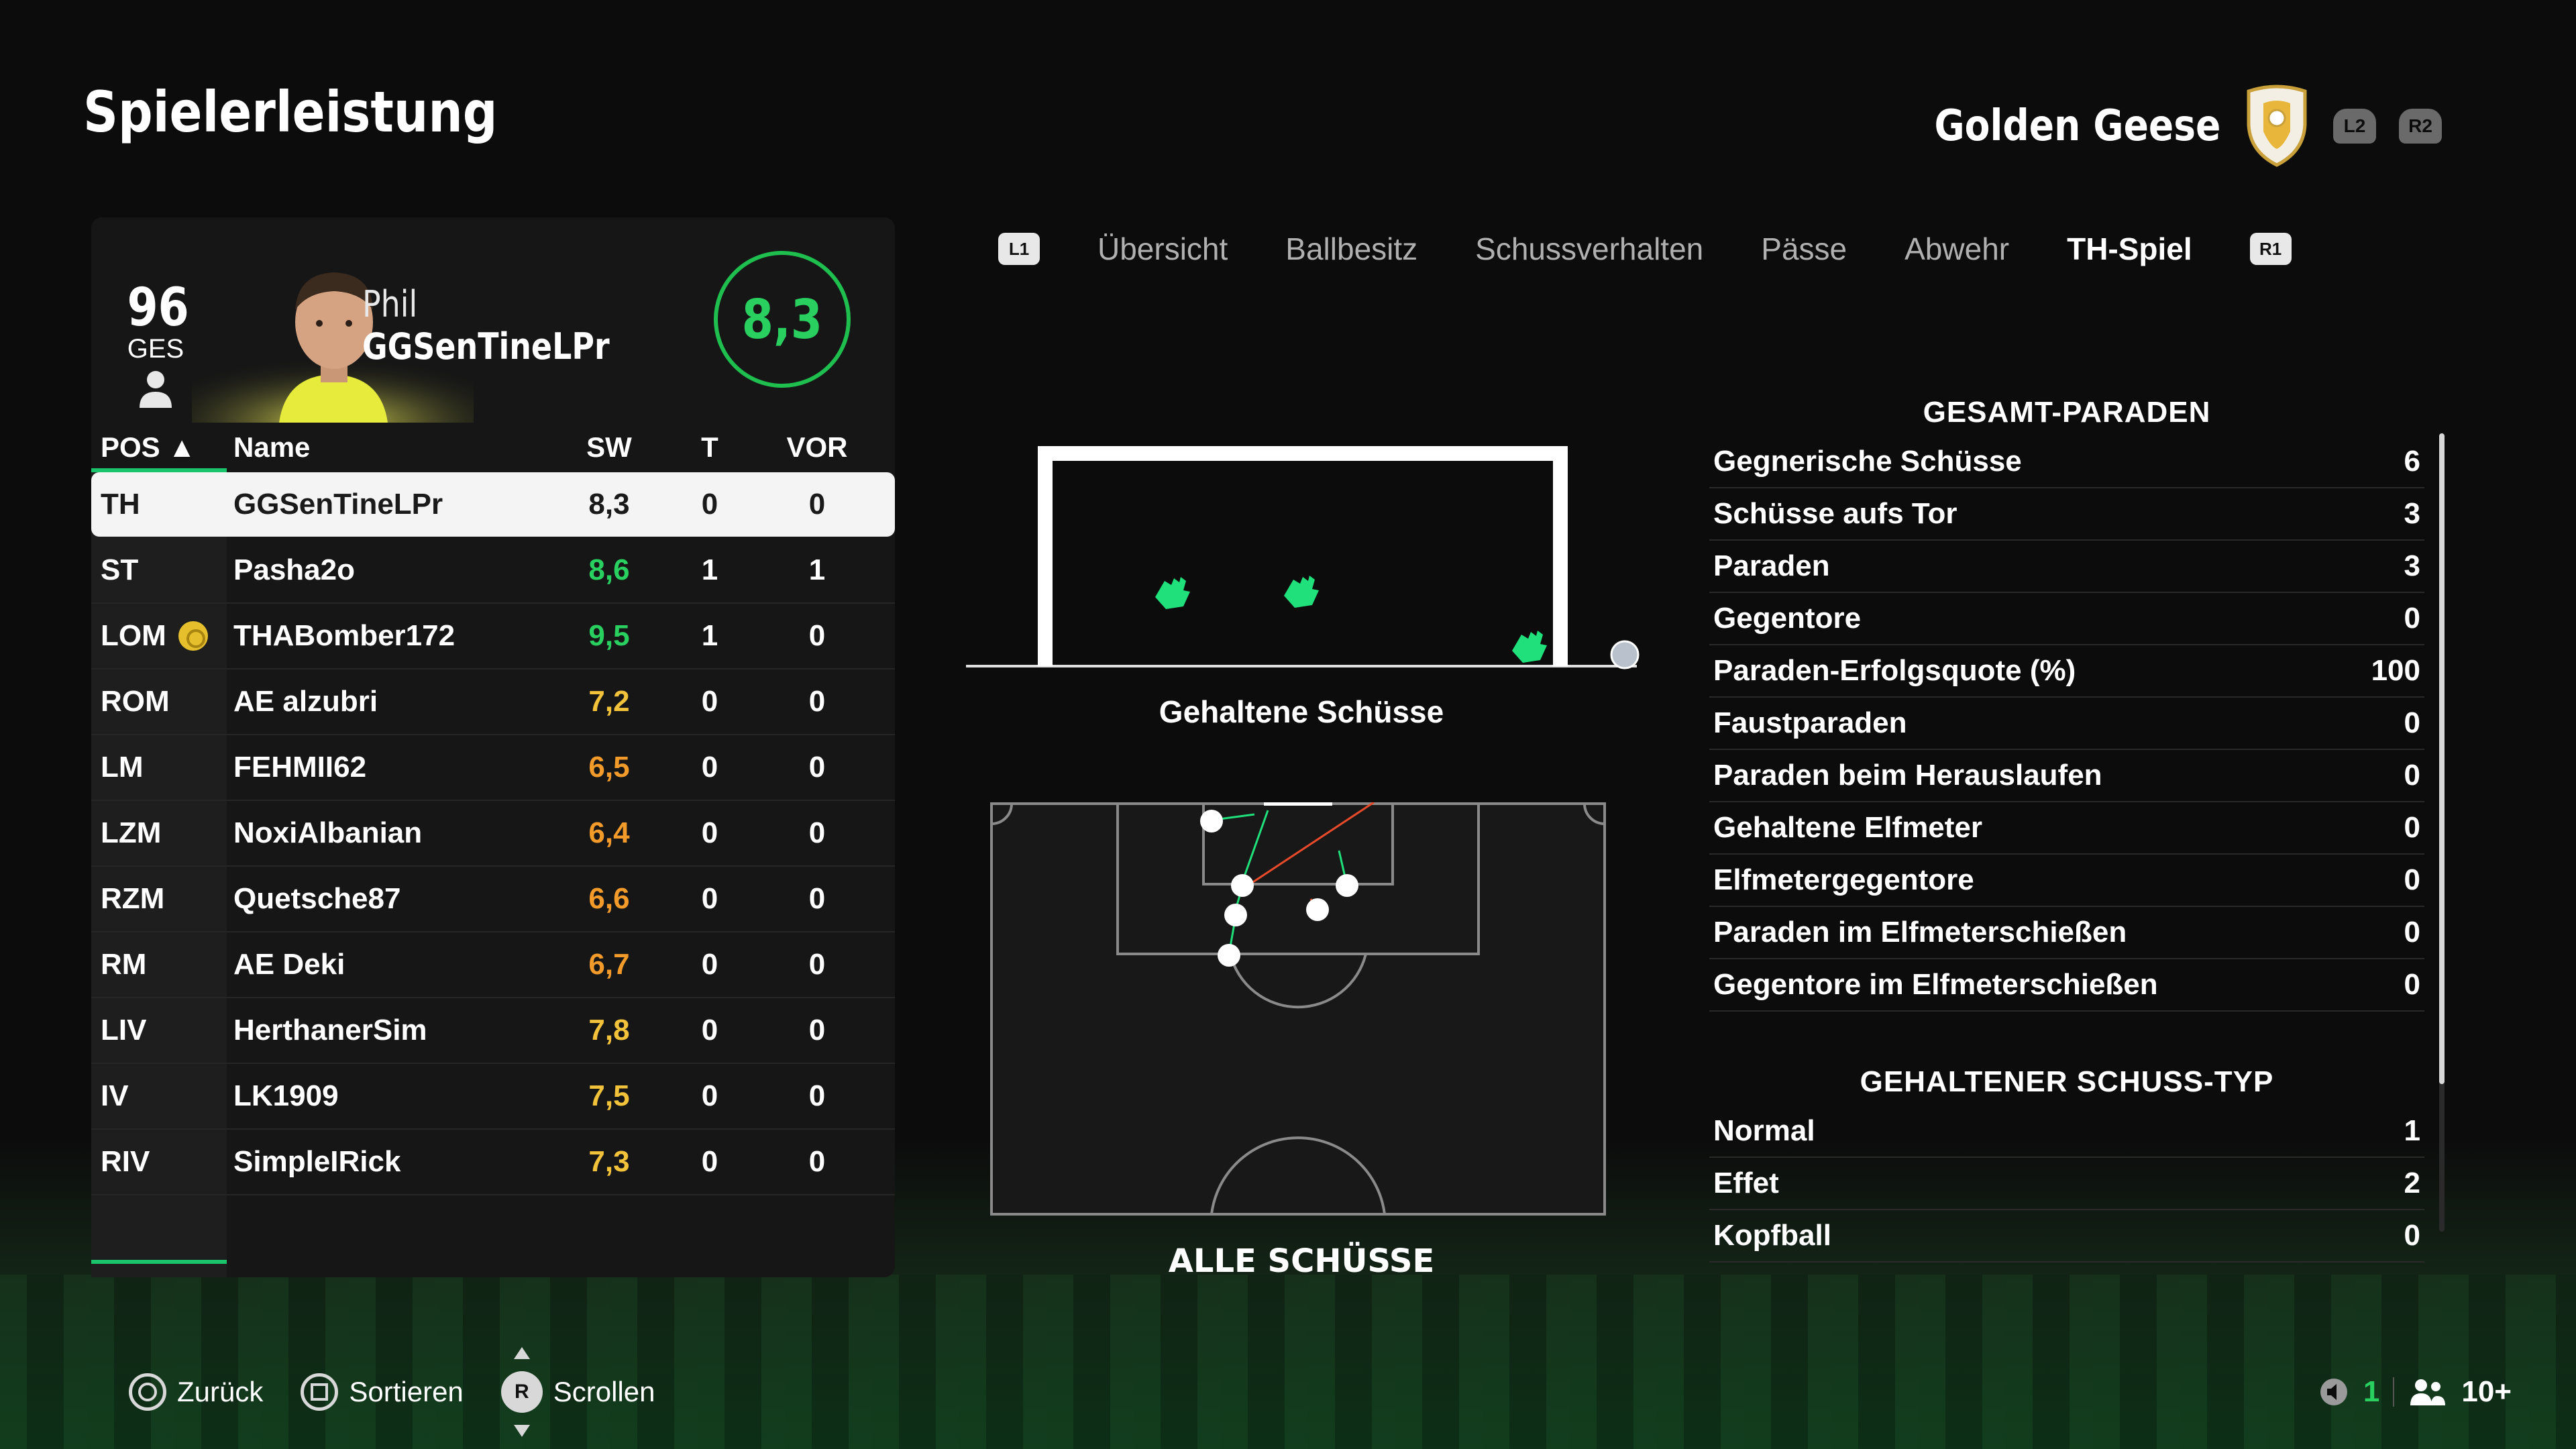 The width and height of the screenshot is (2576, 1449). What do you see at coordinates (330, 1030) in the screenshot?
I see `row-name: HerthanerSim` at bounding box center [330, 1030].